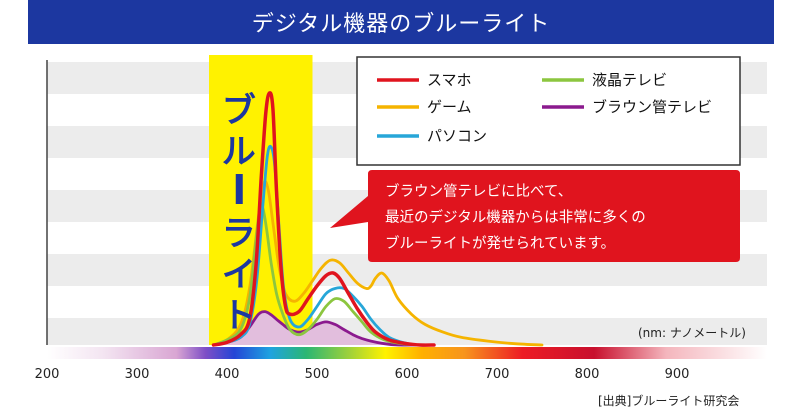  Describe the element at coordinates (239, 275) in the screenshot. I see `blue-label-char: イ` at that location.